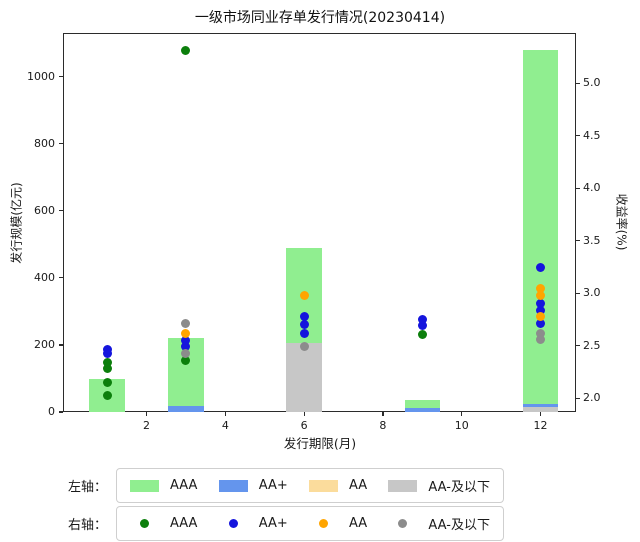 This screenshot has height=542, width=640. Describe the element at coordinates (88, 525) in the screenshot. I see `legend-axis-label: 右轴：` at that location.